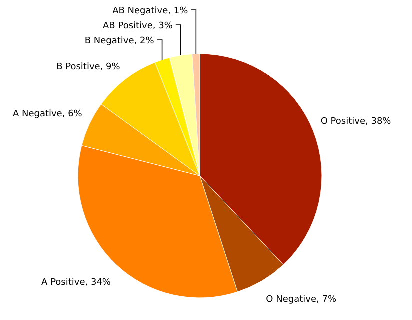  What do you see at coordinates (88, 67) in the screenshot?
I see `slice-label: B Positive, 9%` at bounding box center [88, 67].